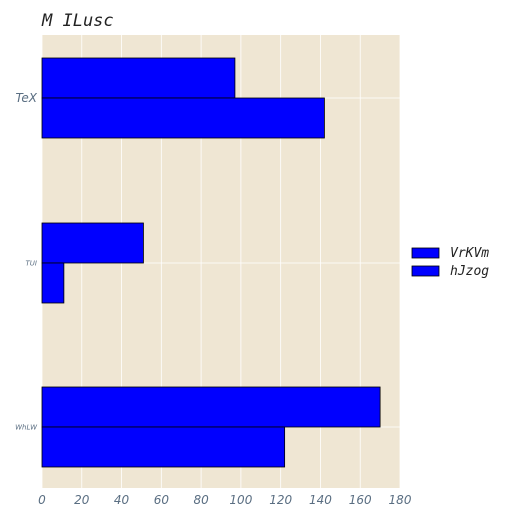 The image size is (520, 520). I want to click on x-tick-label: 40, so click(122, 500).